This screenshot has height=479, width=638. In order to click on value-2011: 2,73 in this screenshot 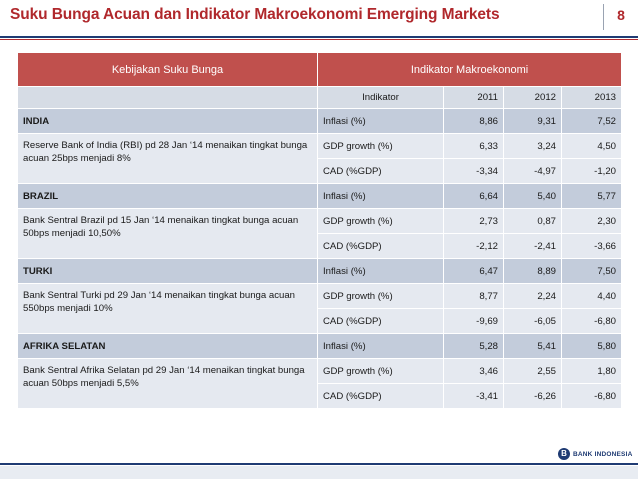, I will do `click(473, 221)`.